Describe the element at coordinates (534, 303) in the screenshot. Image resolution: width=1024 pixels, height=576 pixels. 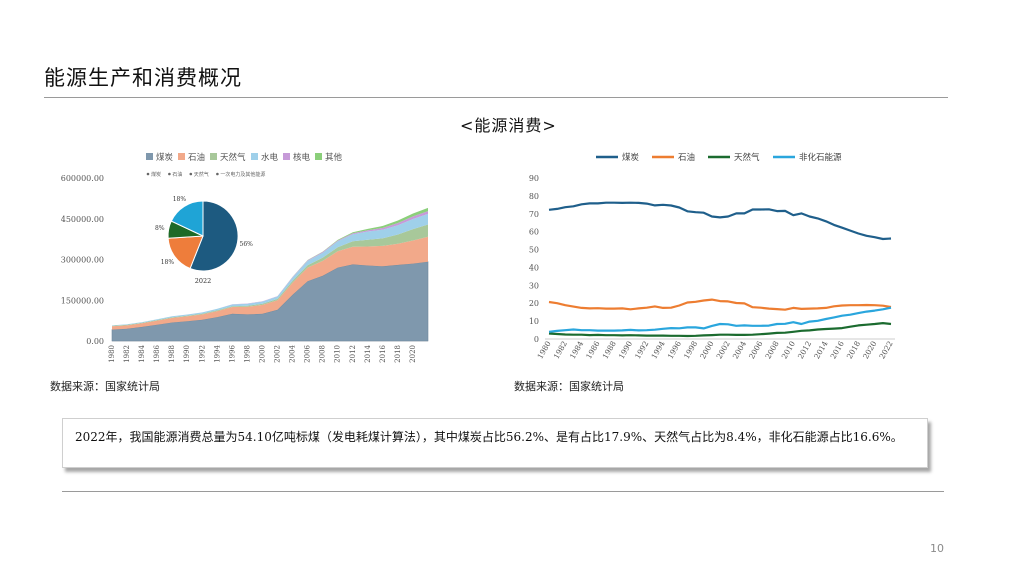
I see `y-tick-label: 20` at that location.